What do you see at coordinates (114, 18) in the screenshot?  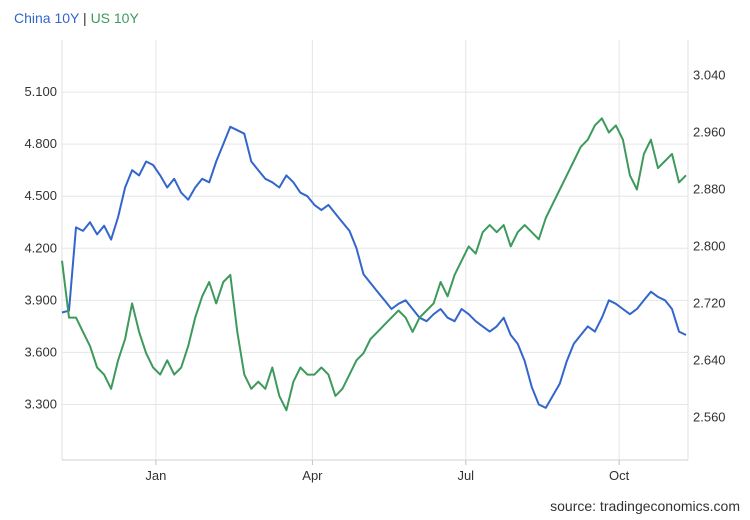 I see `legend-us-10y: US 10Y` at bounding box center [114, 18].